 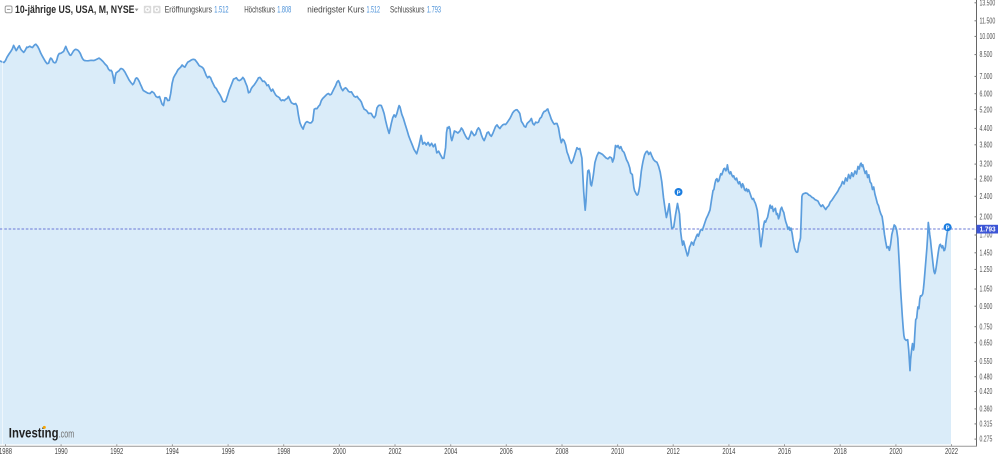 What do you see at coordinates (951, 451) in the screenshot?
I see `svg-text: 2022` at bounding box center [951, 451].